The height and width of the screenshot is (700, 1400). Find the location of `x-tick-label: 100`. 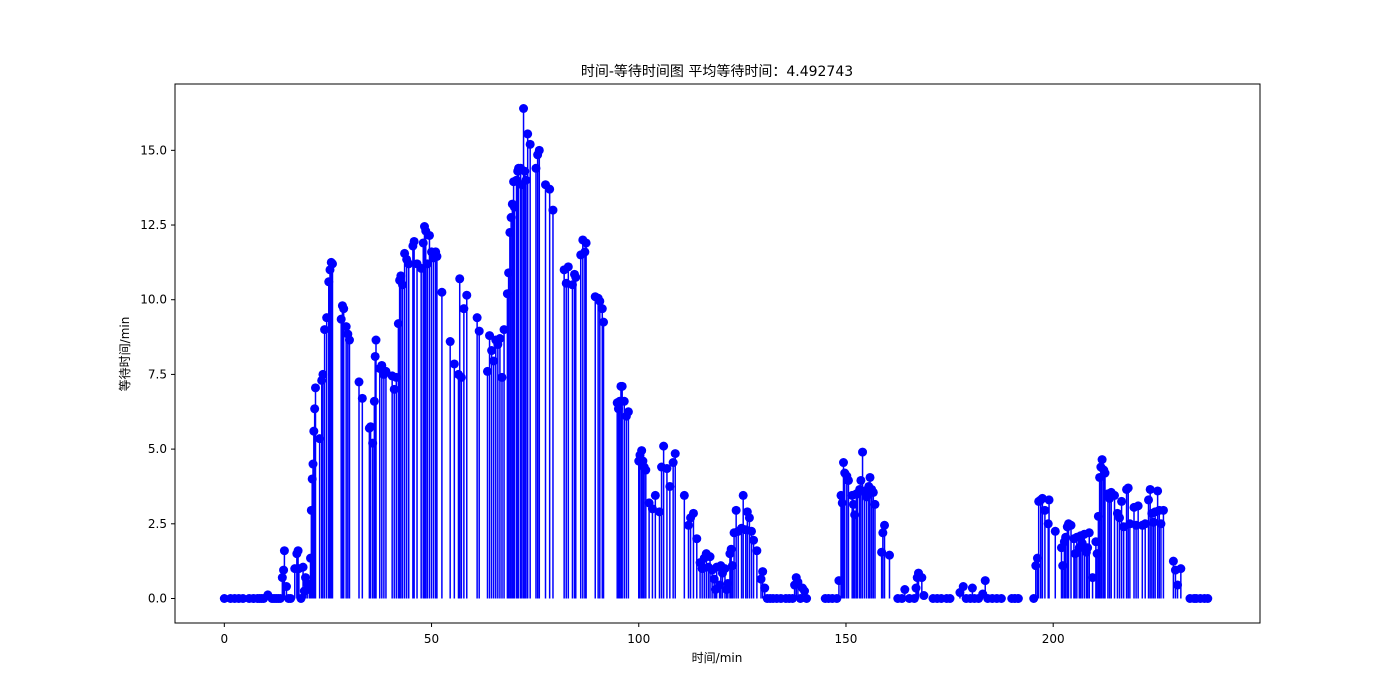

x-tick-label: 100 is located at coordinates (638, 639).